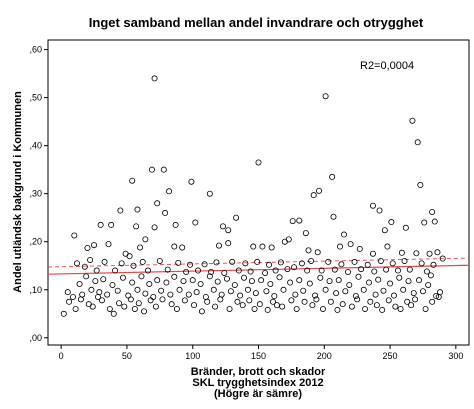 The width and height of the screenshot is (474, 409). What do you see at coordinates (258, 372) in the screenshot?
I see `x-axis-label-line-1: Bränder, brott och skador` at bounding box center [258, 372].